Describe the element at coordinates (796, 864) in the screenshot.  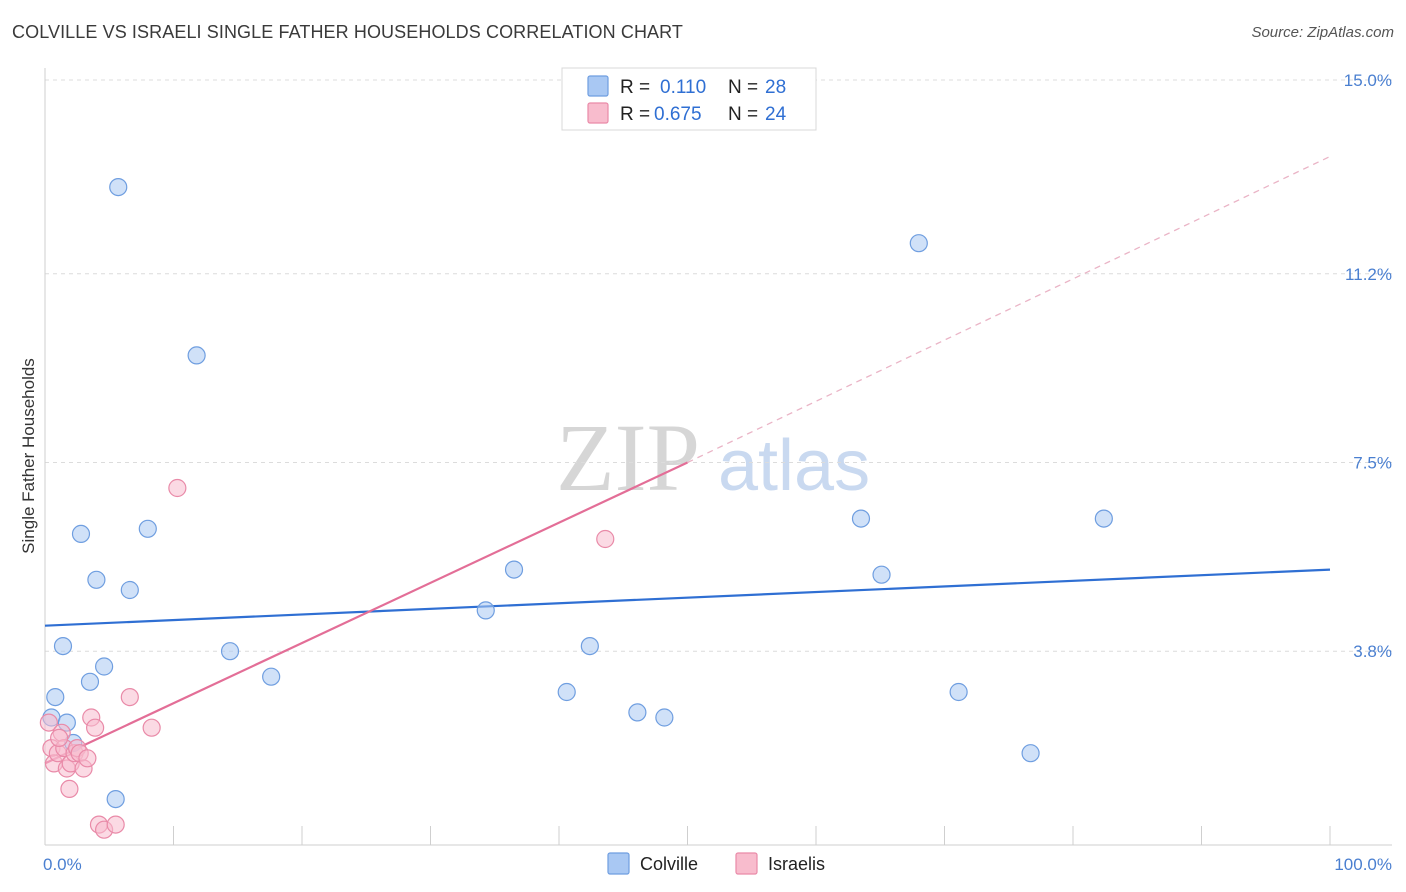
I see `bottom-legend-label-israelis: Israelis` at that location.